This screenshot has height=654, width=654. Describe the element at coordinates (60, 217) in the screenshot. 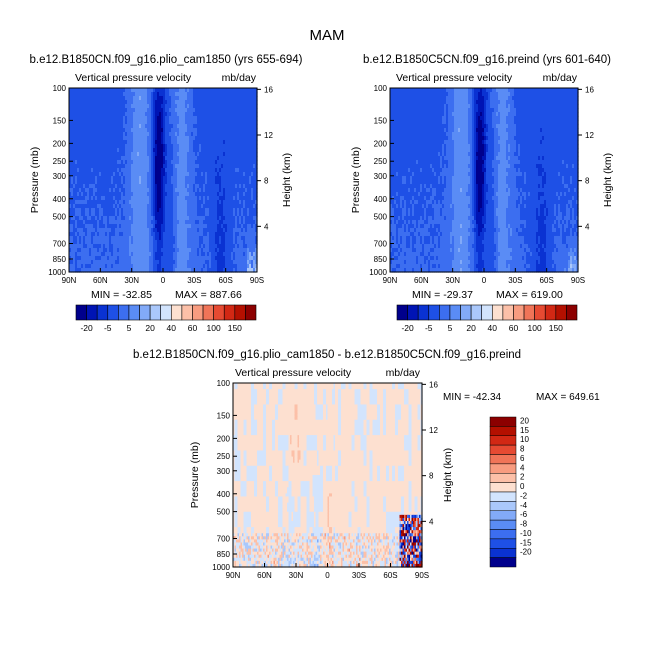

I see `y-tick-label: 500` at that location.